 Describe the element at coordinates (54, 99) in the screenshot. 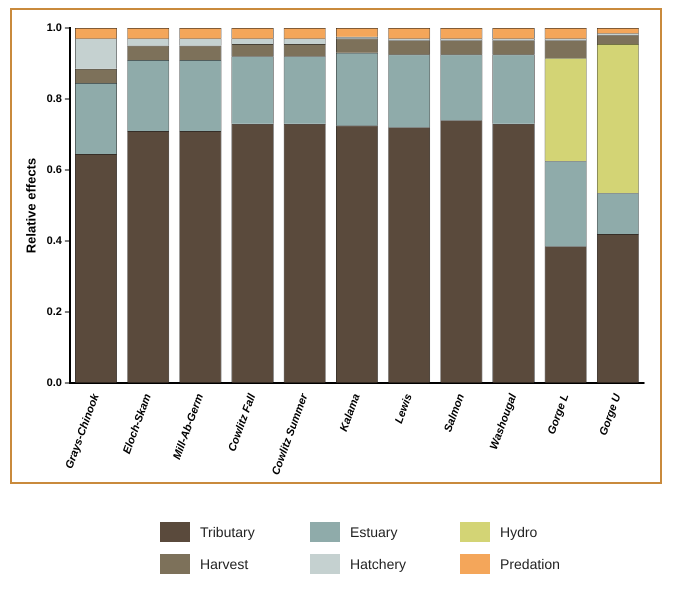

I see `y-tick-label: 0.8` at that location.